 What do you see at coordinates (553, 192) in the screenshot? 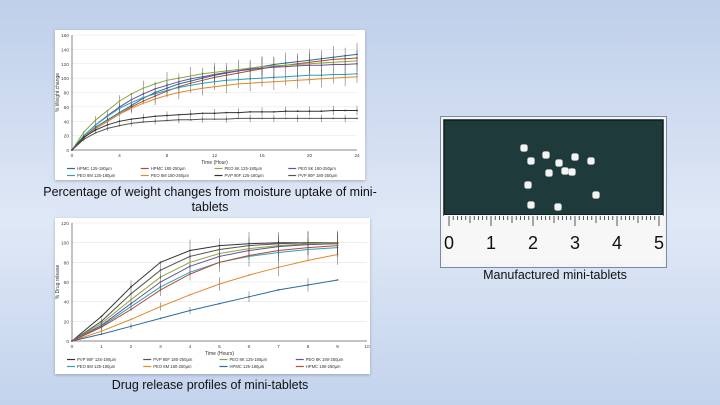
I see `mini-tablets-photo: 0 1 2 3 4 5` at bounding box center [553, 192].